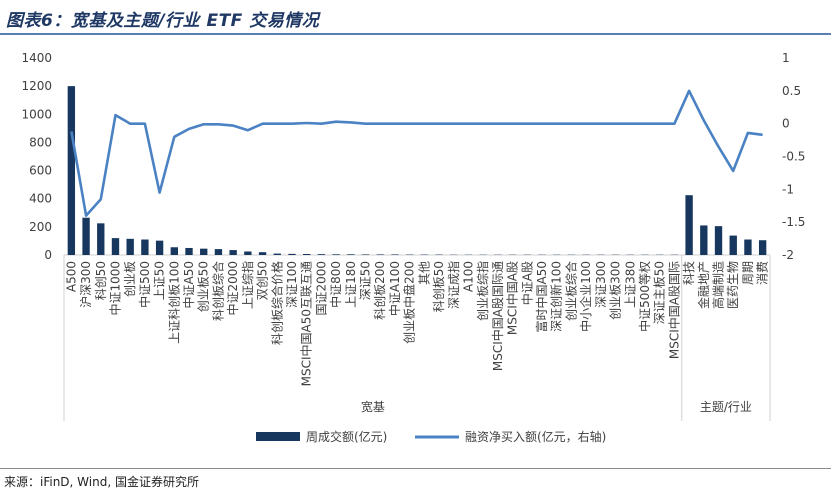 This screenshot has width=831, height=498. What do you see at coordinates (689, 273) in the screenshot?
I see `x-tick-label: 科技` at bounding box center [689, 273].